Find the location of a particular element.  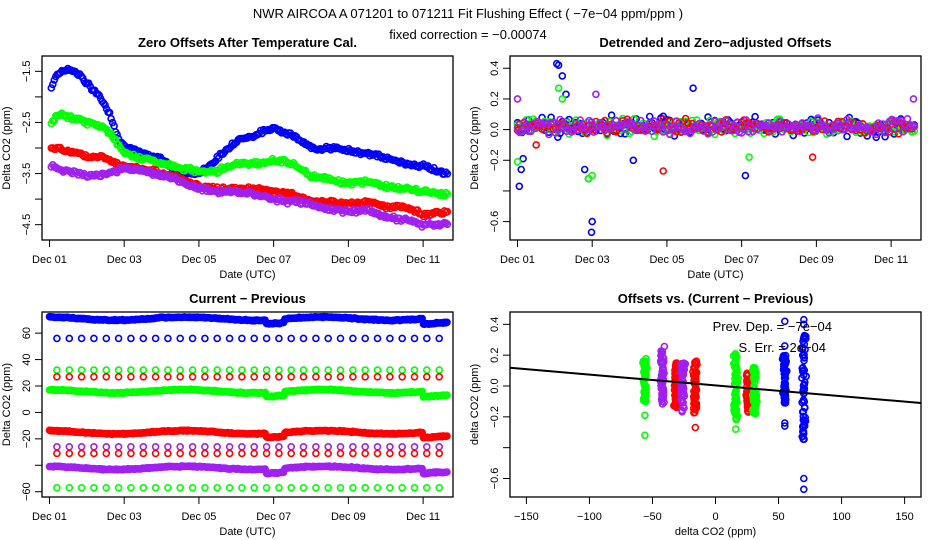

y-axis-label: delta CO2 (ppm) is located at coordinates (475, 404).